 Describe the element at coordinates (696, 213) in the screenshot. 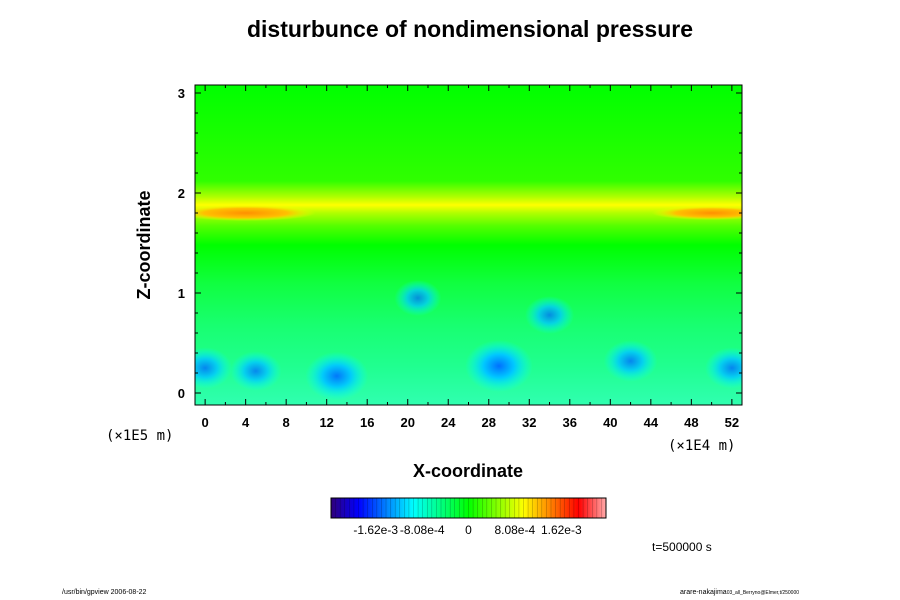

I see `band-max-right` at that location.